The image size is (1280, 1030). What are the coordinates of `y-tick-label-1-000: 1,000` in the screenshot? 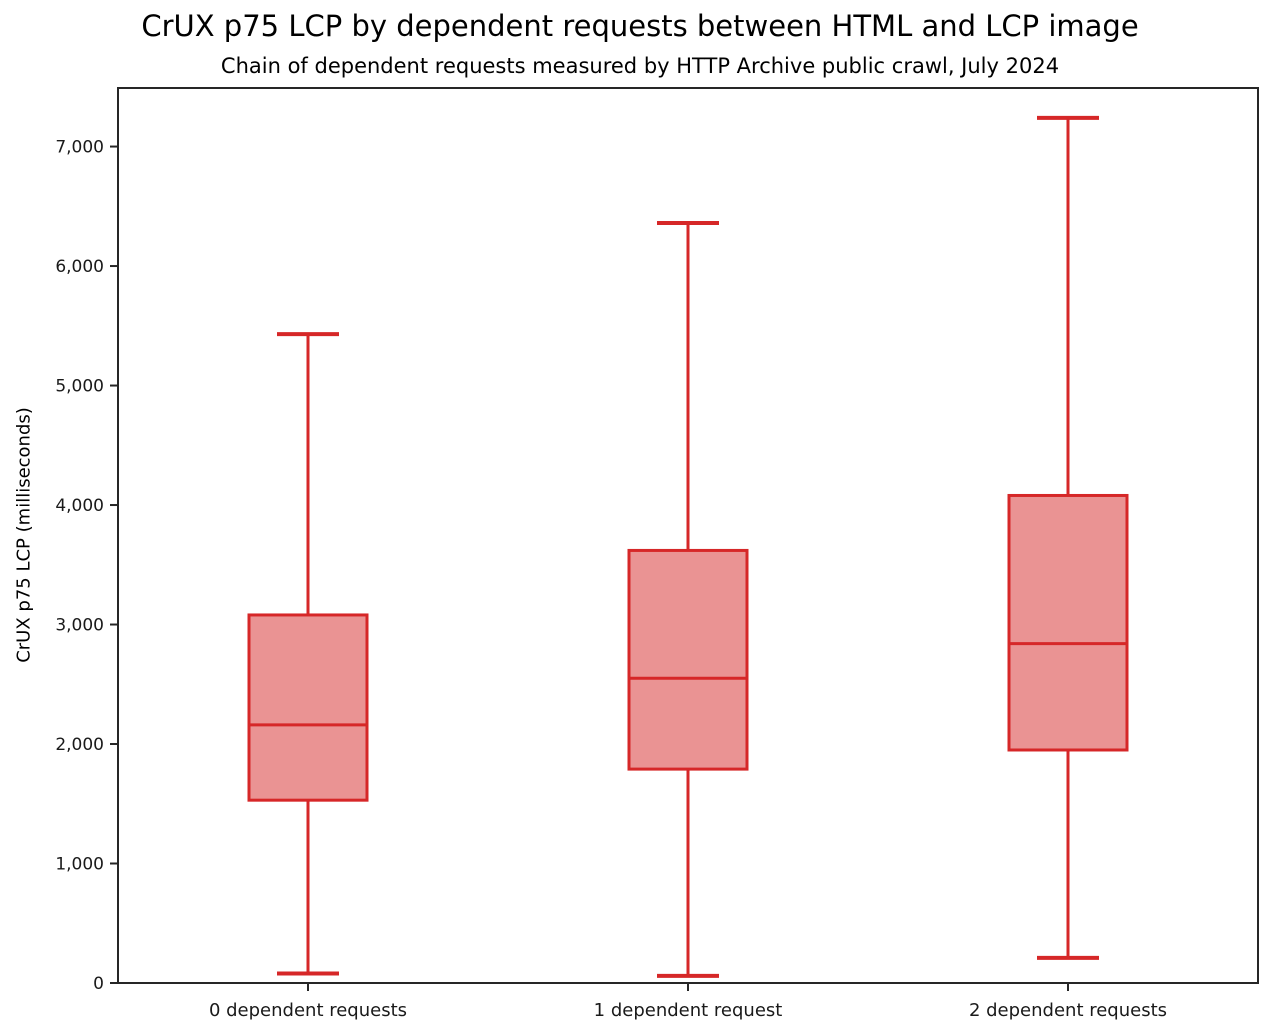 It's located at (79, 865).